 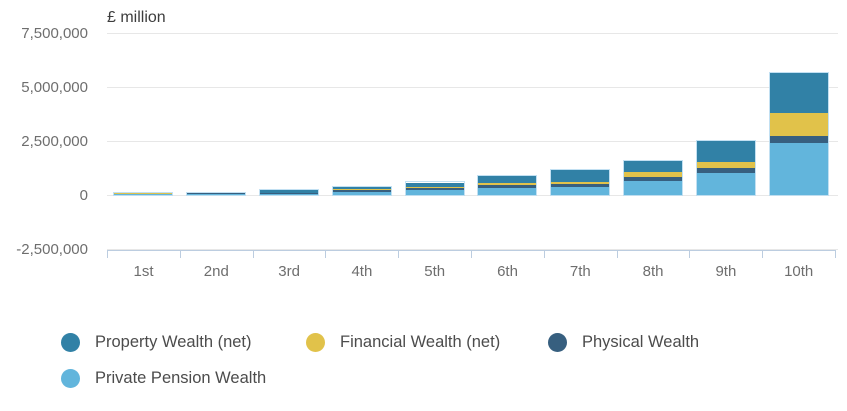 I want to click on legend-label: Physical Wealth, so click(x=641, y=341).